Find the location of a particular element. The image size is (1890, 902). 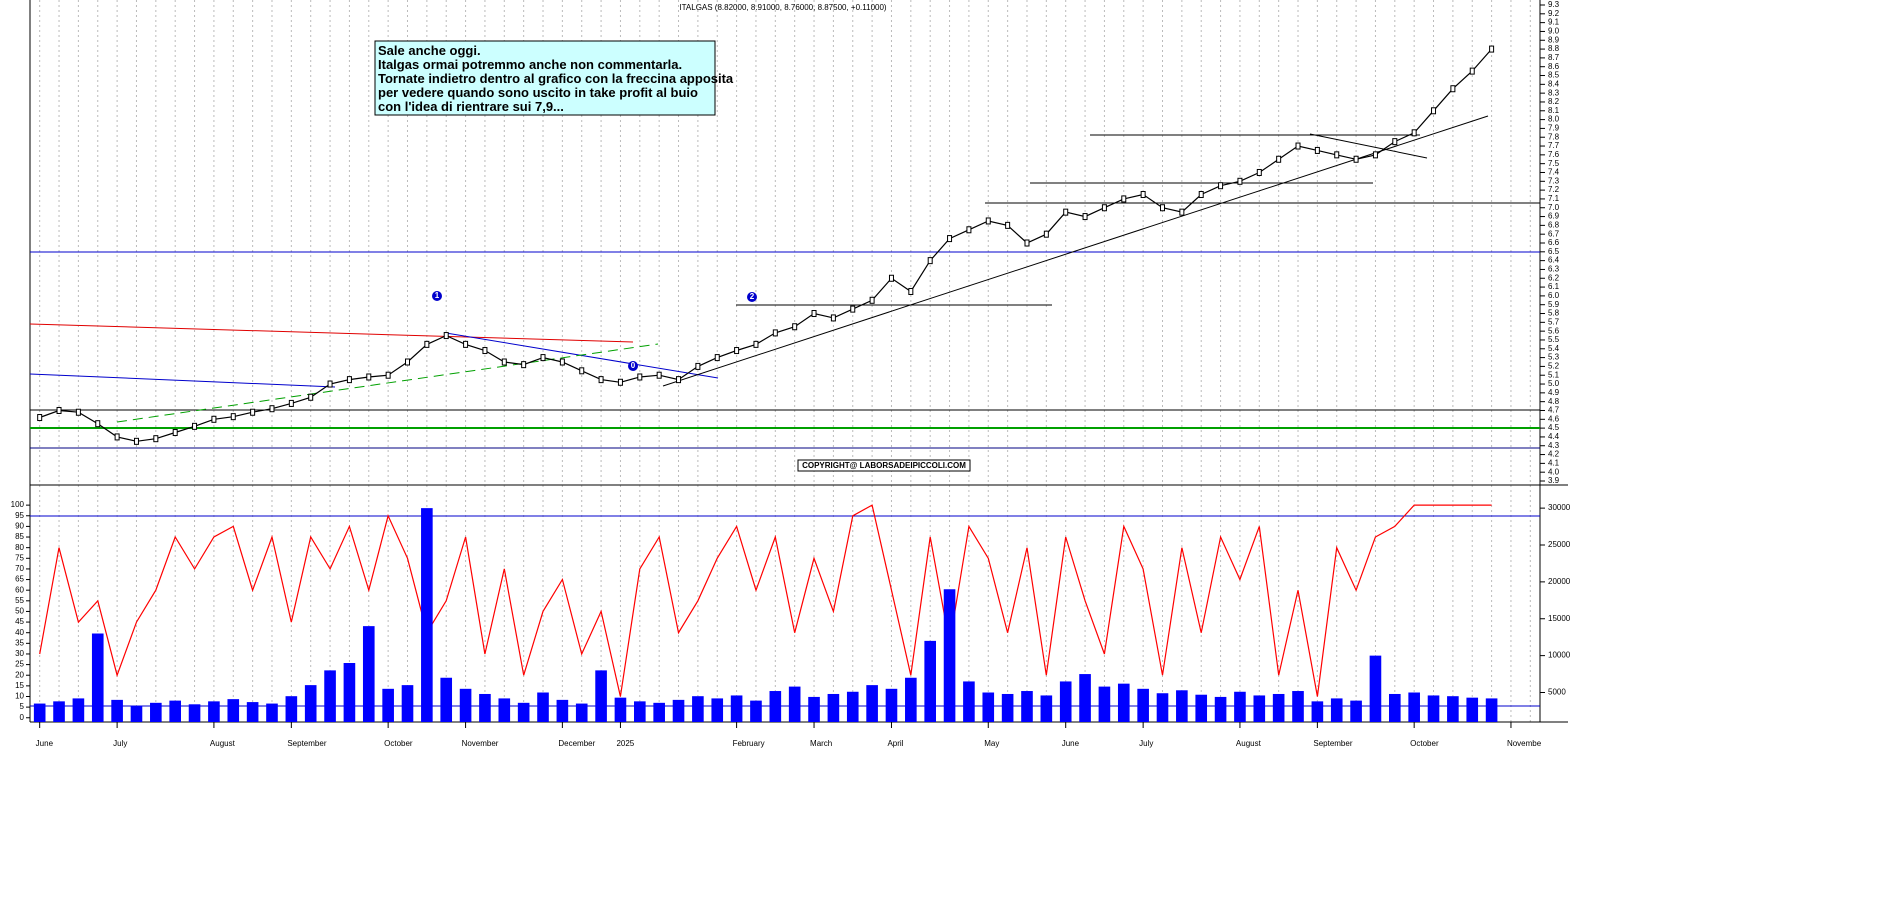

marker-label: 2 is located at coordinates (752, 296).